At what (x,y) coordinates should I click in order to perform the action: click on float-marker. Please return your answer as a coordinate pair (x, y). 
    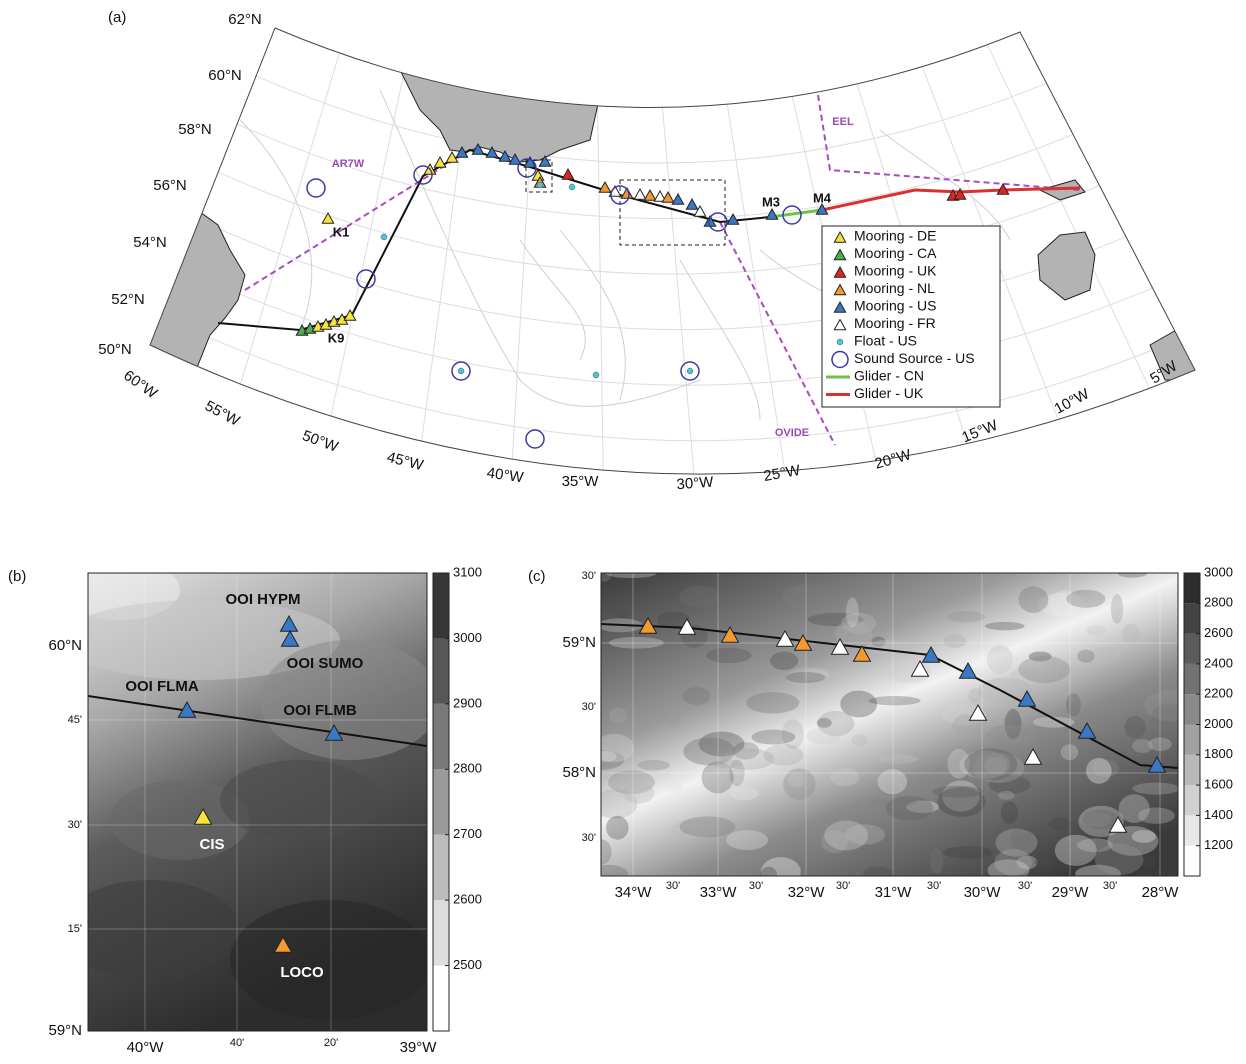
    Looking at the image, I should click on (384, 237).